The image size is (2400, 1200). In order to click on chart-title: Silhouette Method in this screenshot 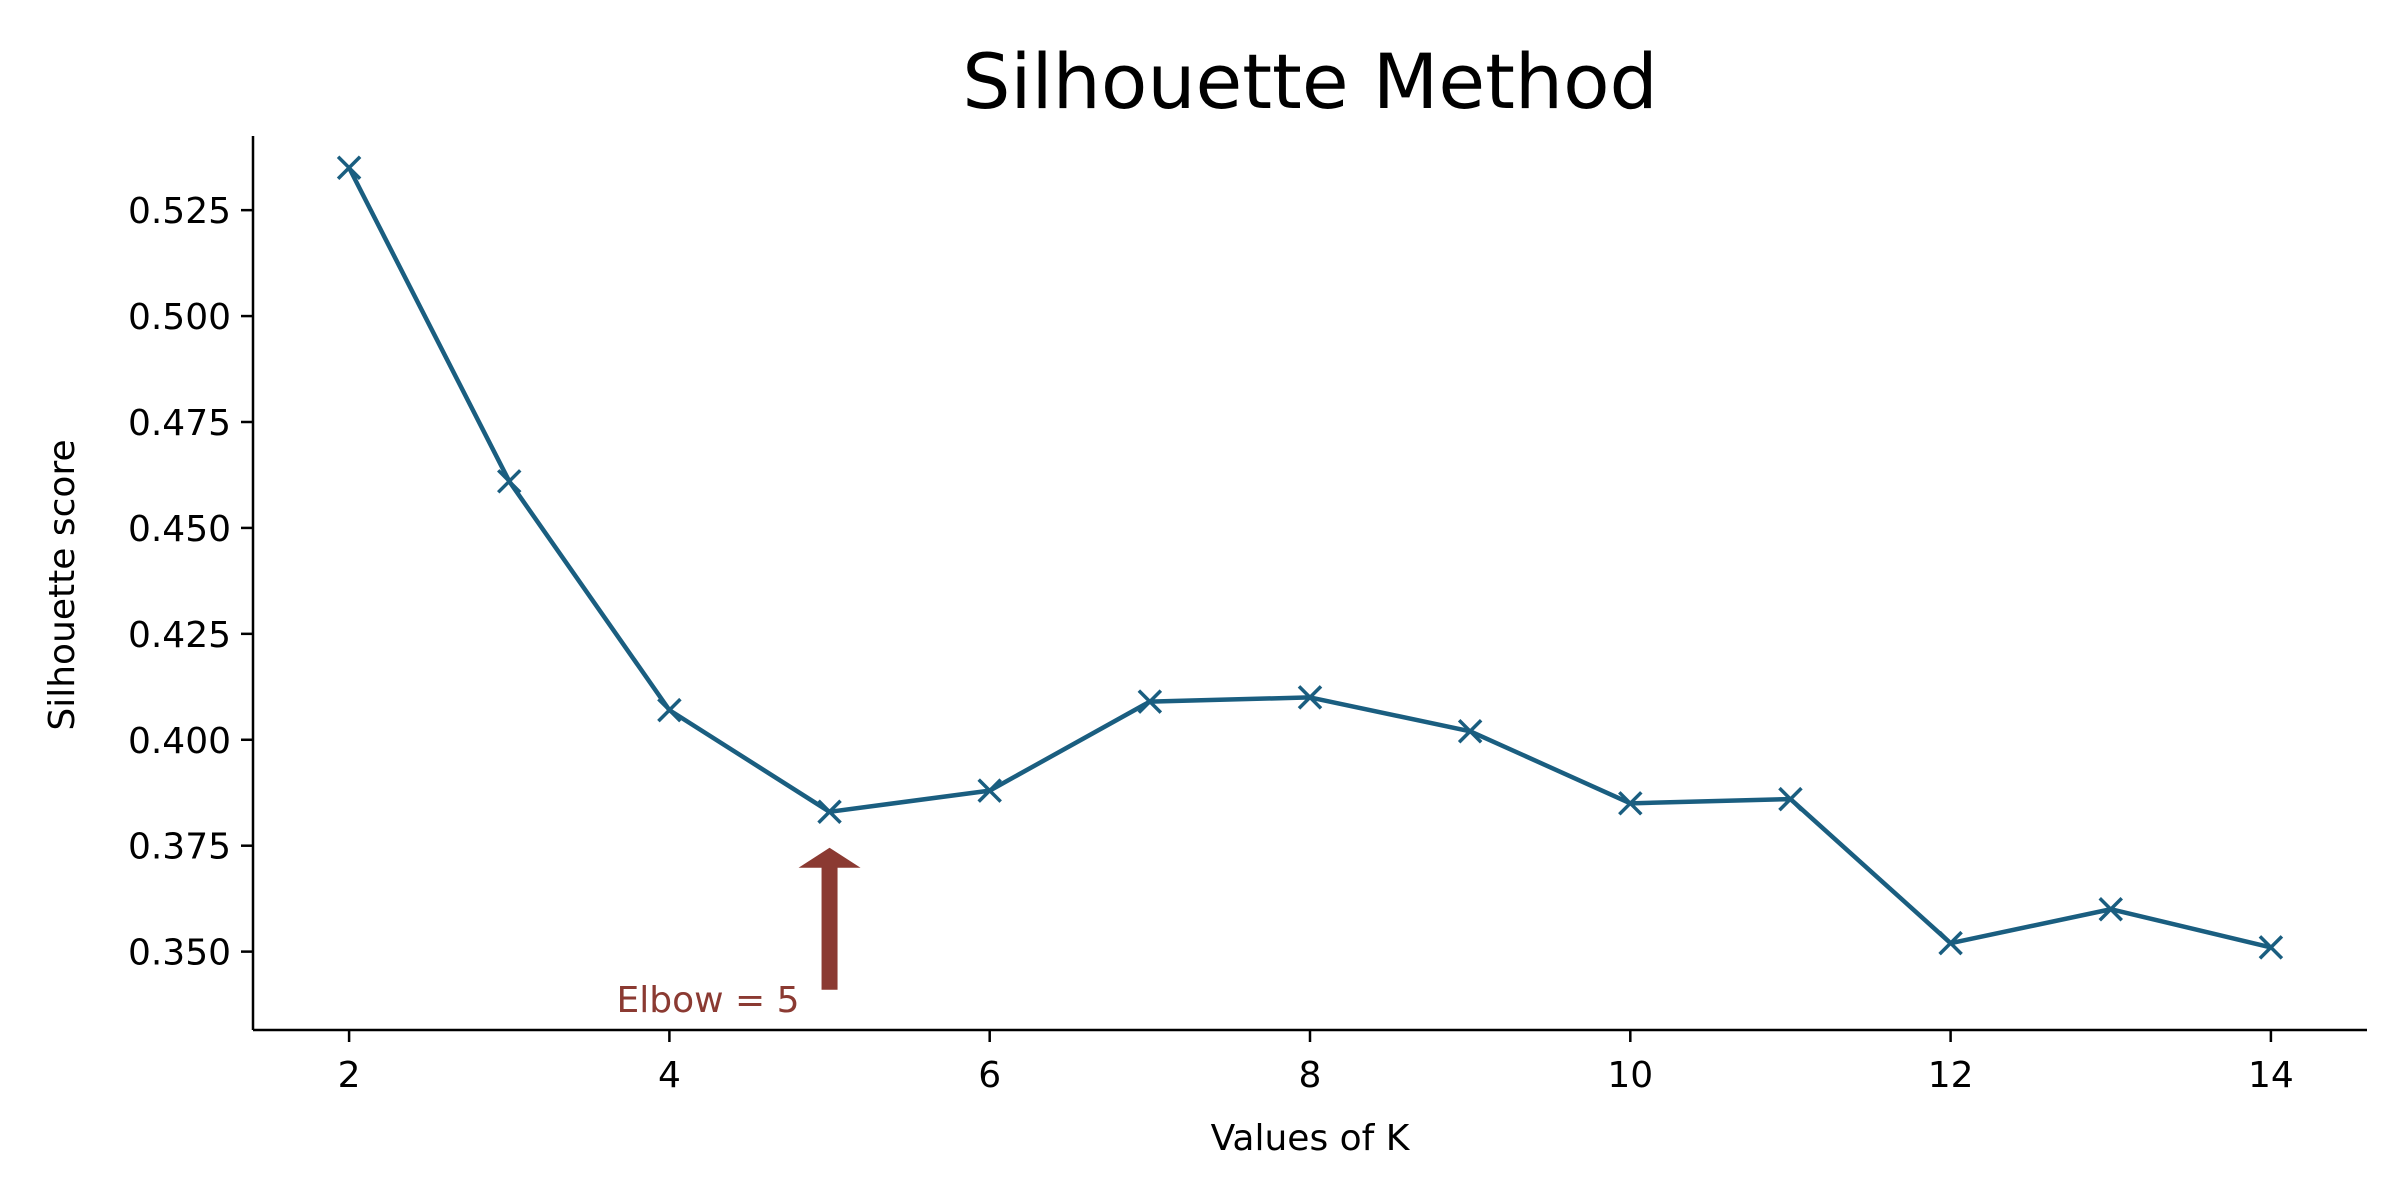, I will do `click(1310, 81)`.